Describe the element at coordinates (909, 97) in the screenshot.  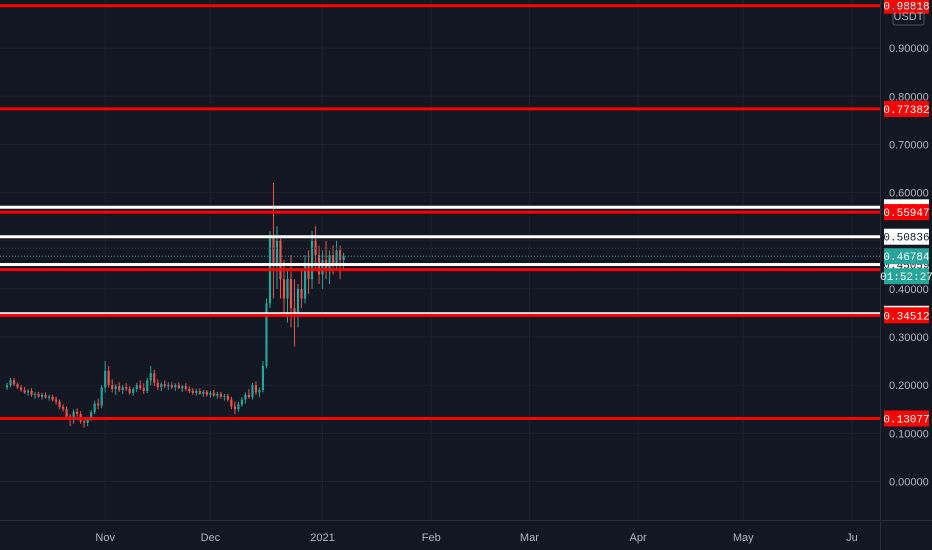
I see `y-tick-label: 0.80000` at that location.